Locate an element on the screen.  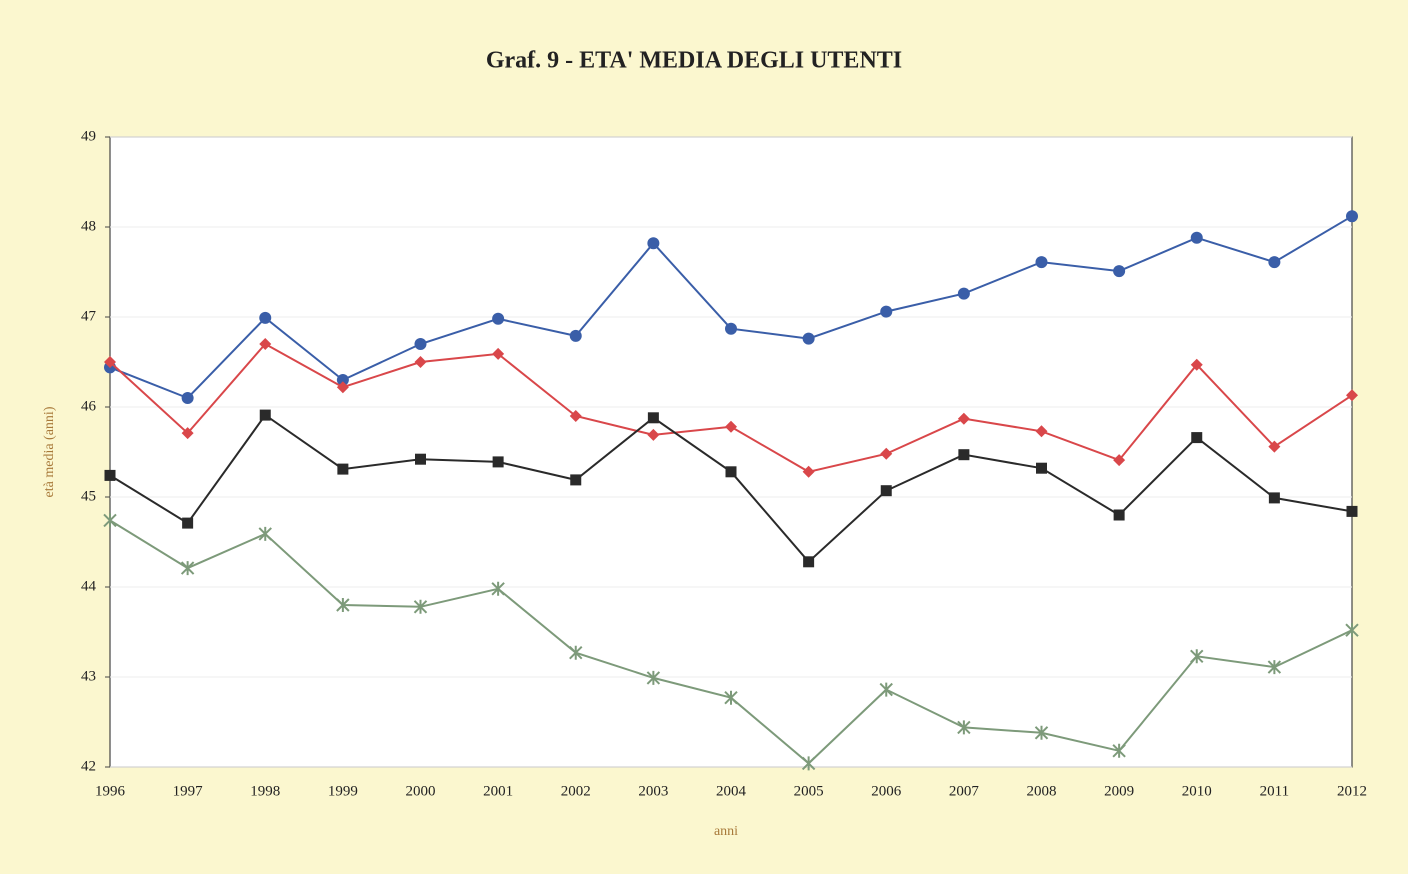
x-tick-label: 2009 is located at coordinates (1119, 791).